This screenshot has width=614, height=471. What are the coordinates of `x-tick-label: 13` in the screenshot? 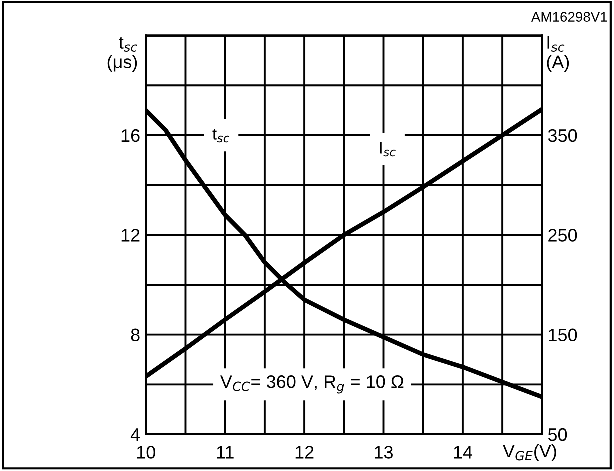 It's located at (384, 452).